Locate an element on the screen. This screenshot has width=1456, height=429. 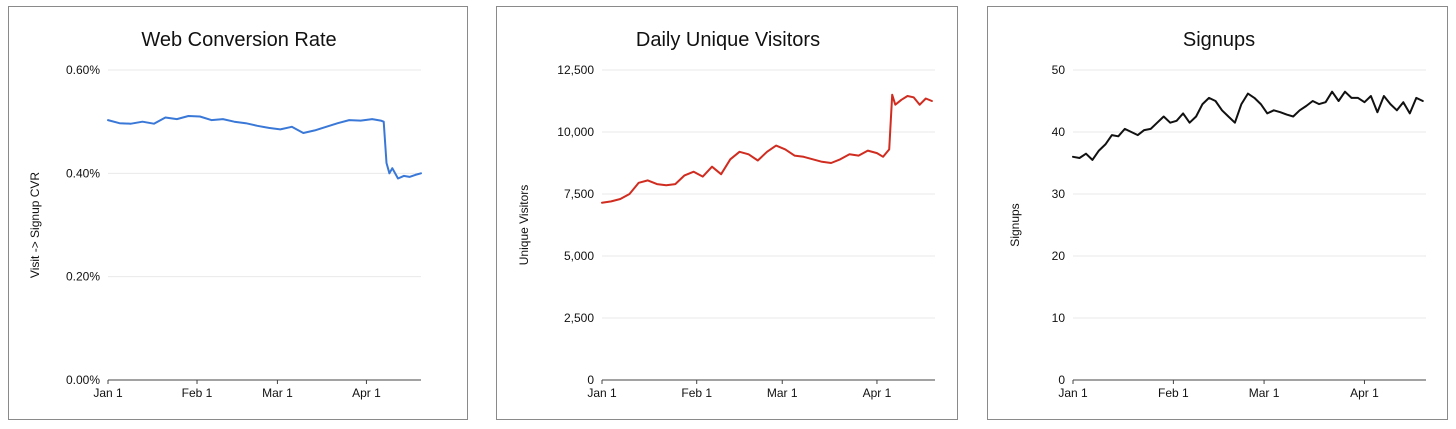
y-tick-label: 0.00% is located at coordinates (83, 380).